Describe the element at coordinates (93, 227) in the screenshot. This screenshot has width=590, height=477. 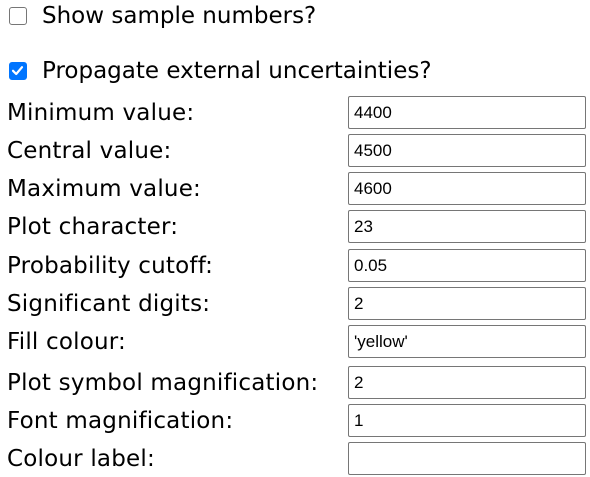
I see `plot-character-label: Plot character:` at that location.